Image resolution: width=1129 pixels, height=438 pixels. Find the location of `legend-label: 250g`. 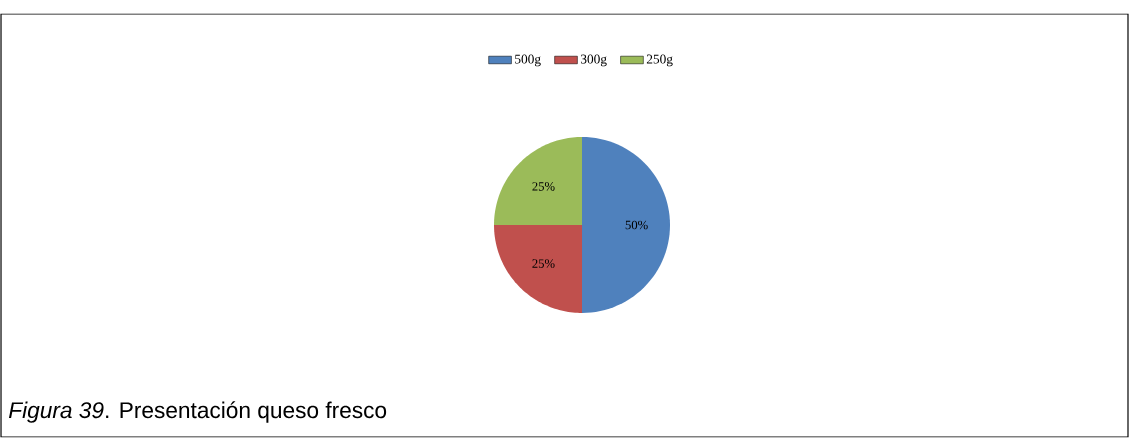

legend-label: 250g is located at coordinates (659, 60).